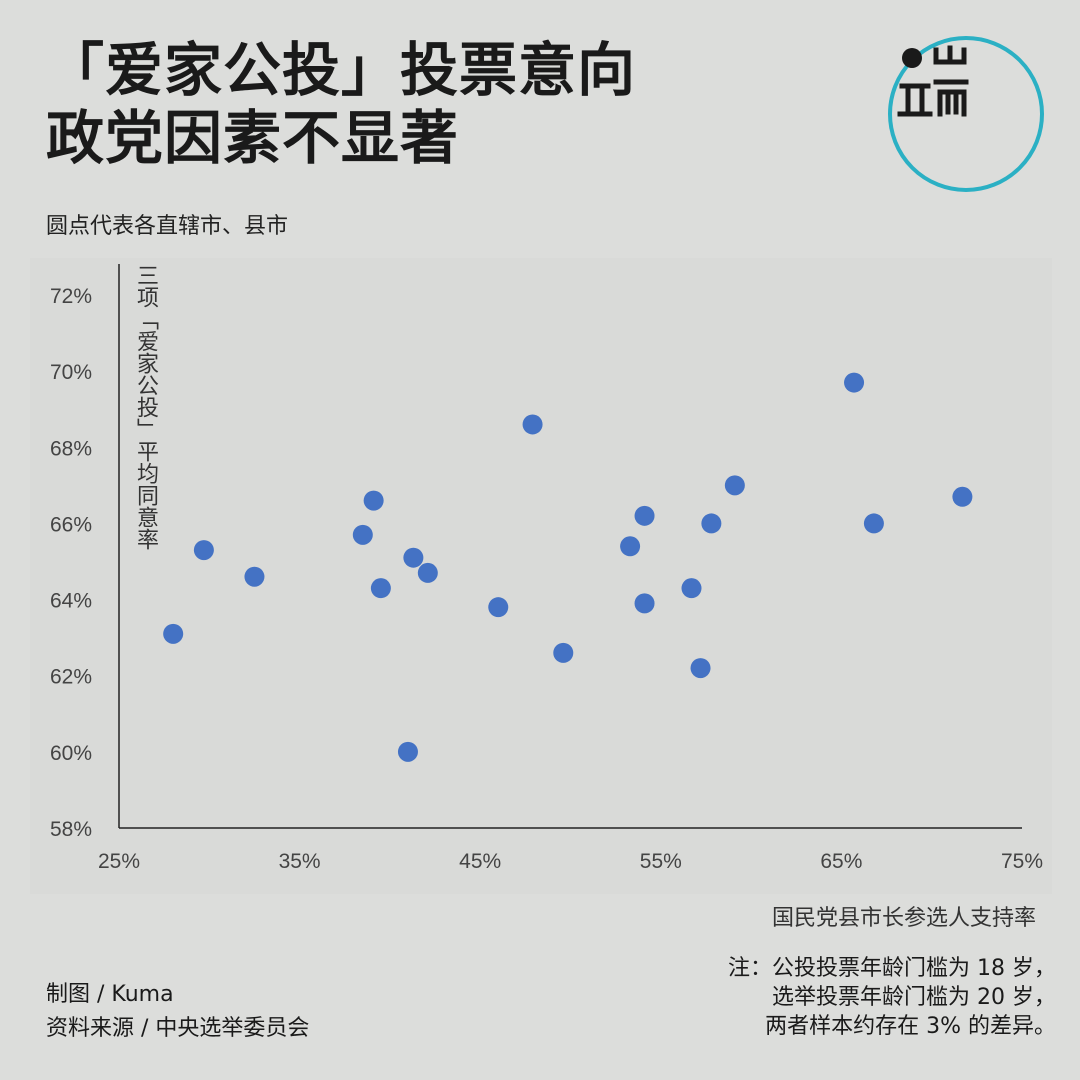 Image resolution: width=1080 pixels, height=1080 pixels. What do you see at coordinates (914, 997) in the screenshot?
I see `footnote-line-2: 选举投票年龄门槛为 20 岁，` at bounding box center [914, 997].